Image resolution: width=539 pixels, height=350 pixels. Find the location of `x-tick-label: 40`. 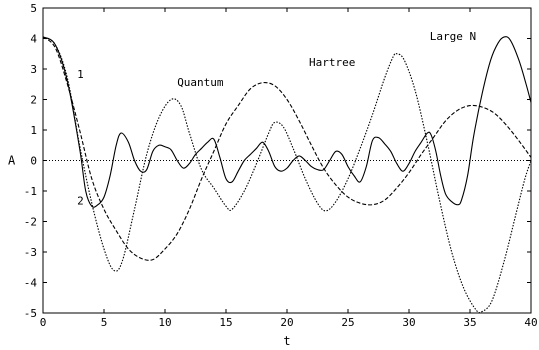

x-tick-label: 40 is located at coordinates (530, 322).